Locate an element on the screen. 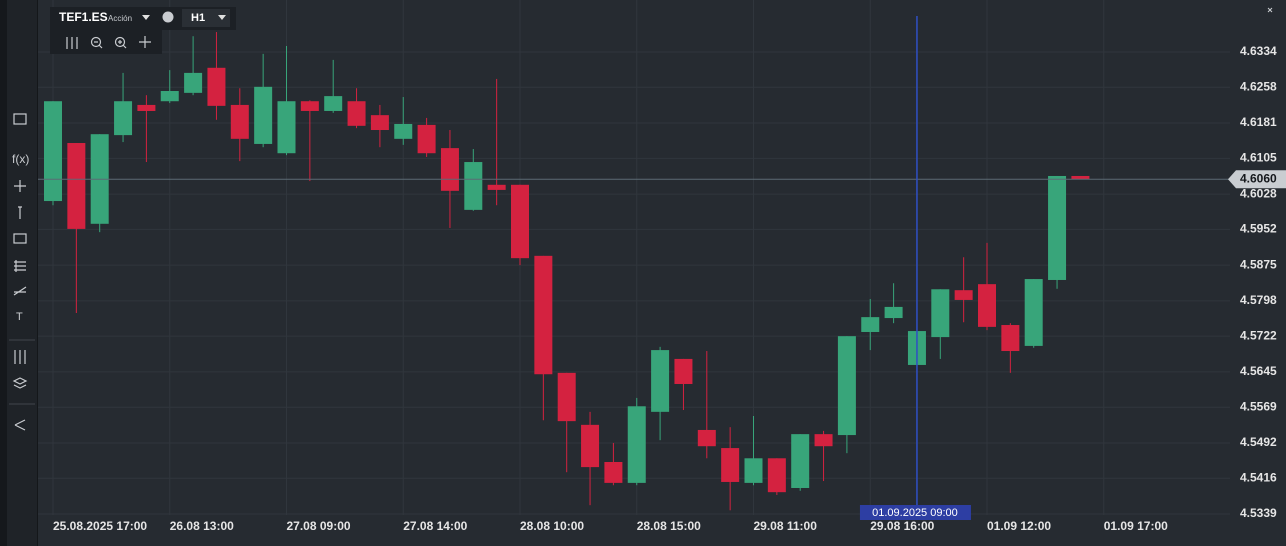  indicators-button is located at coordinates (20, 357).